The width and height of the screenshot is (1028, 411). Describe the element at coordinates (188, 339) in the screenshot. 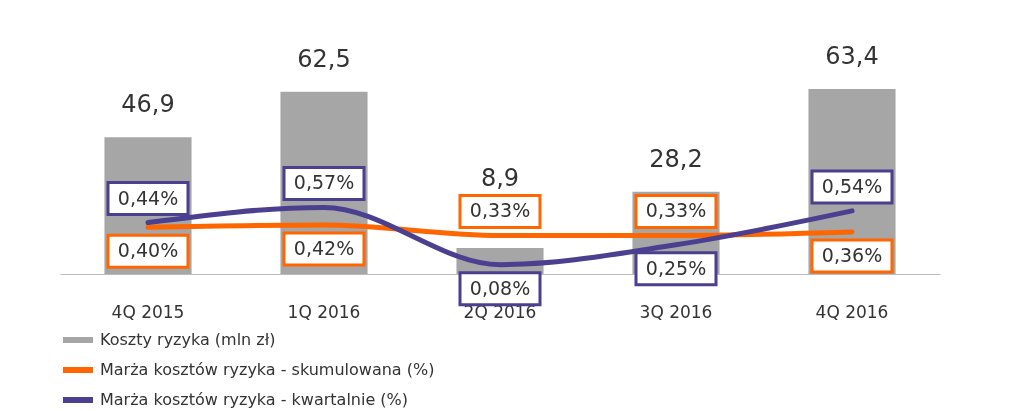

I see `legend-label: Koszty ryzyka (mln zł)` at that location.